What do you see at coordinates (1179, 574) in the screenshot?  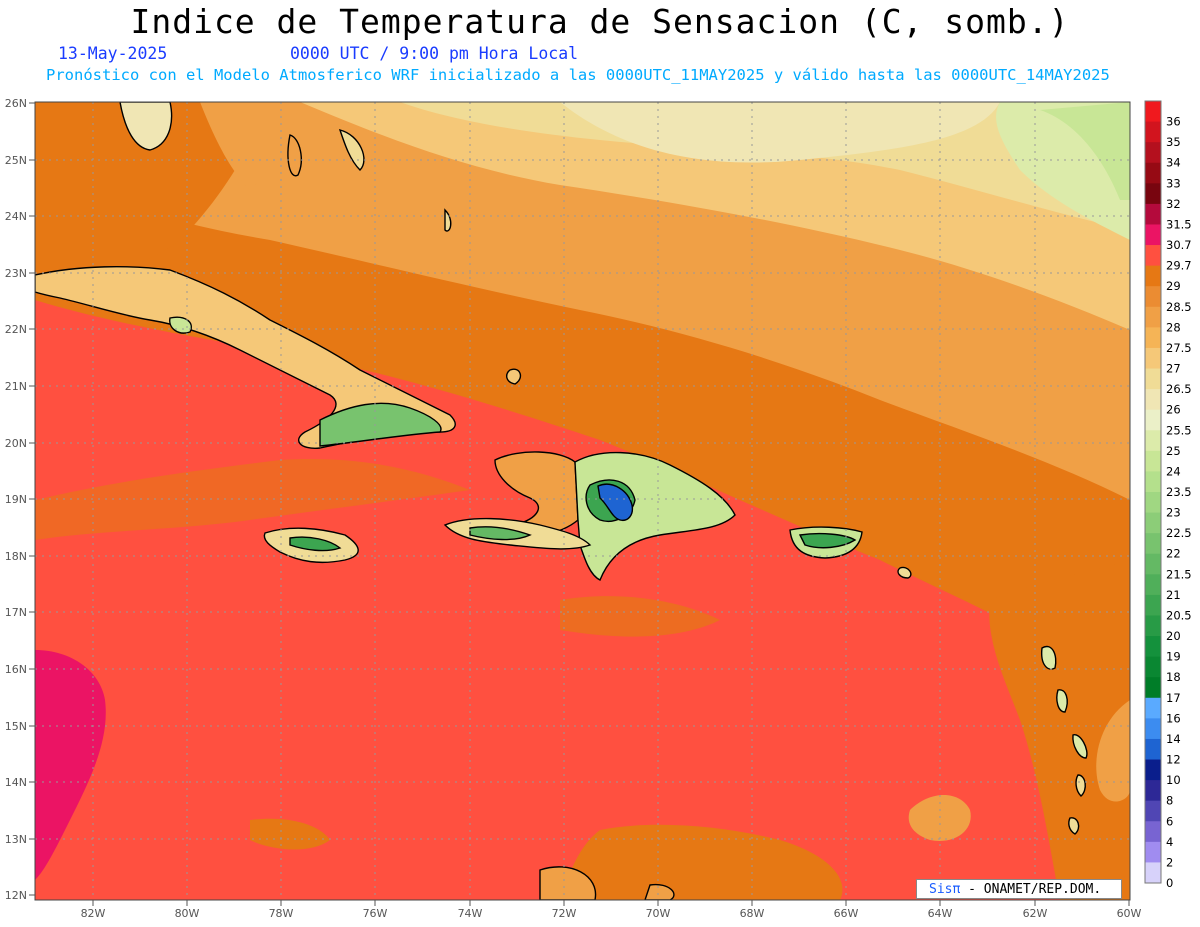 I see `legend-label: 21.5` at bounding box center [1179, 574].